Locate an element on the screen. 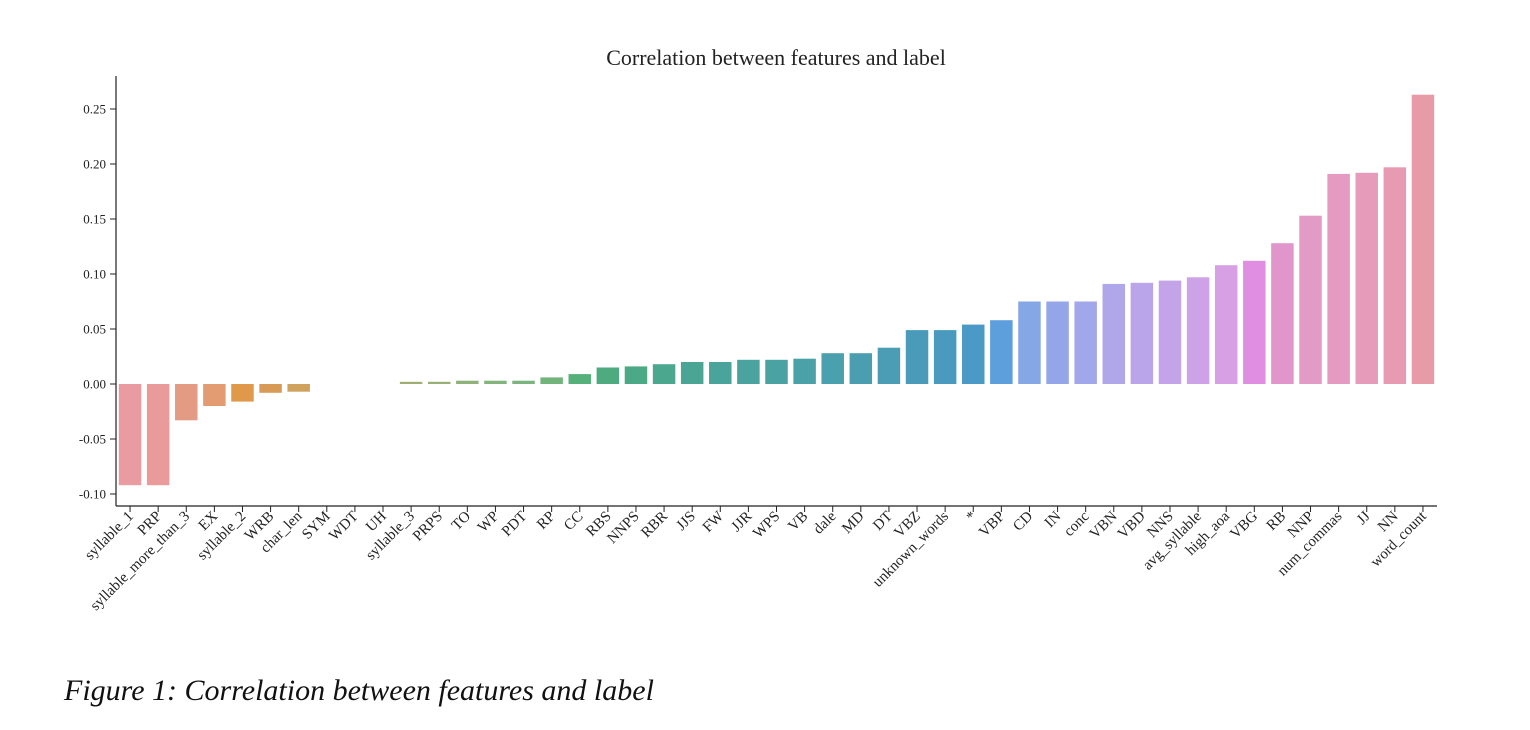 This screenshot has height=730, width=1530. x-tick-label: RP is located at coordinates (546, 521).